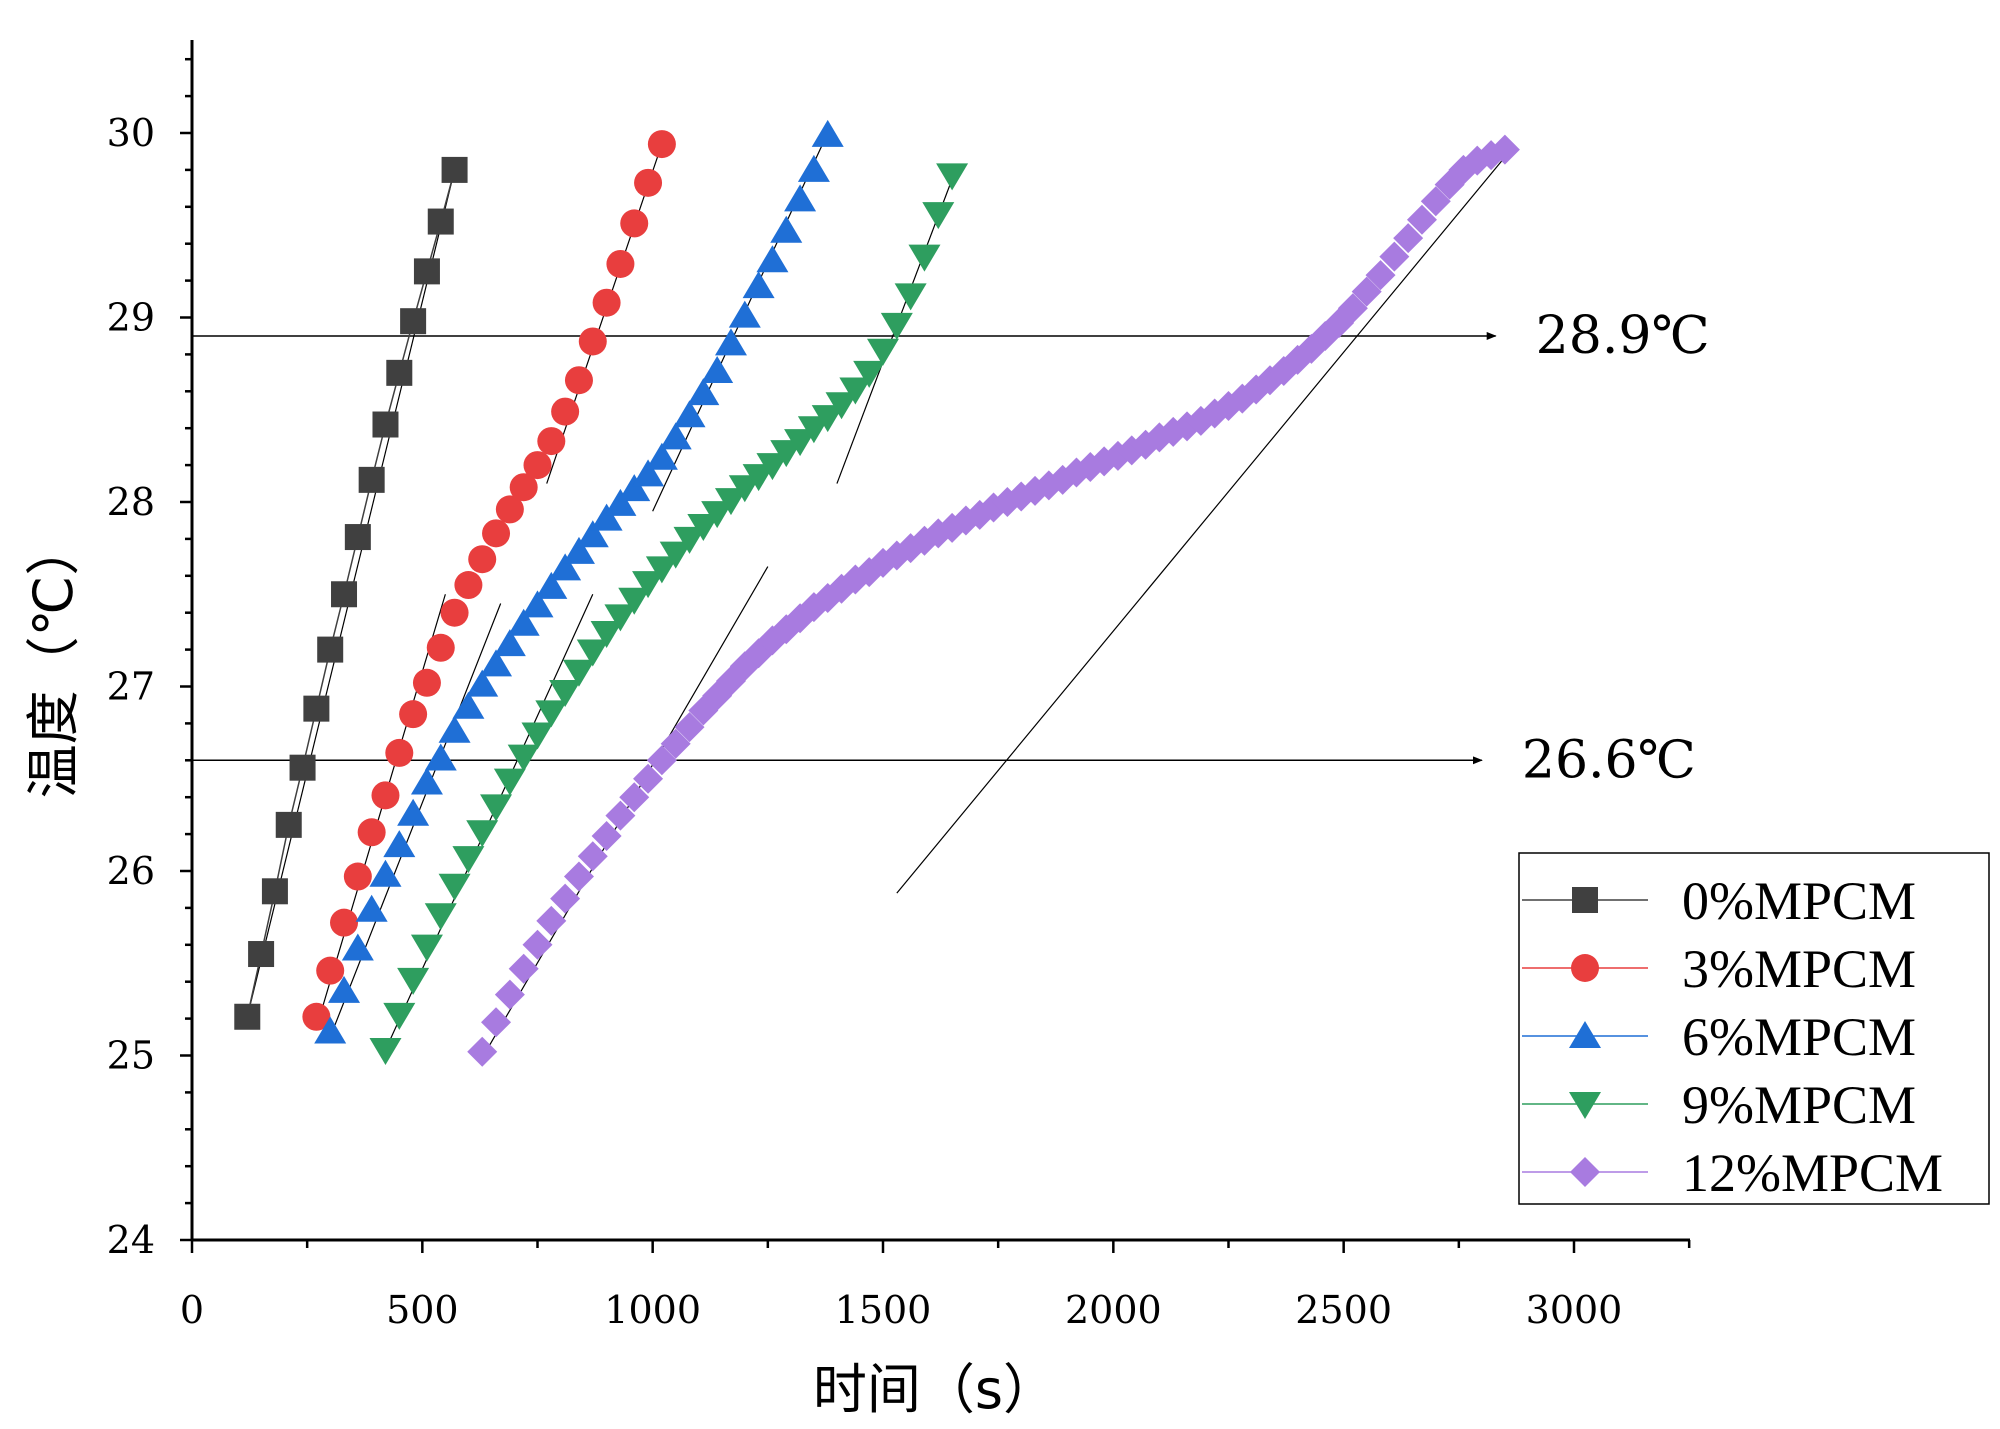  I want to click on annotation-label: 28.9℃, so click(1623, 336).